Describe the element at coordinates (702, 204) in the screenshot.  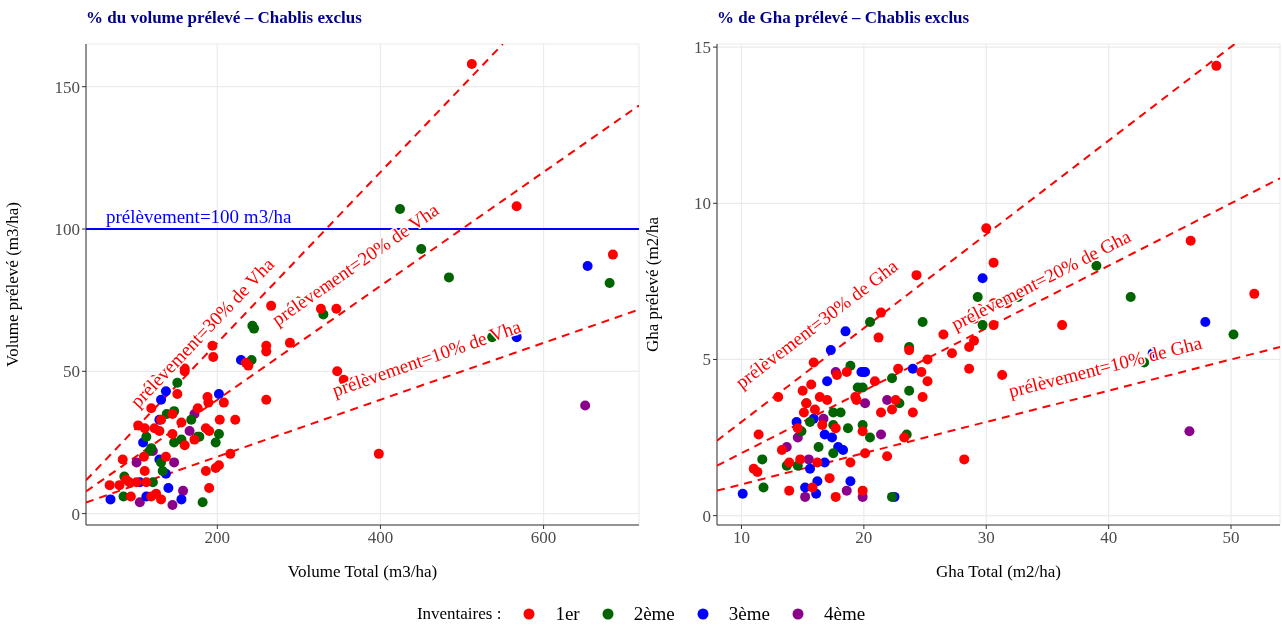
I see `y-tick-label: 10` at that location.